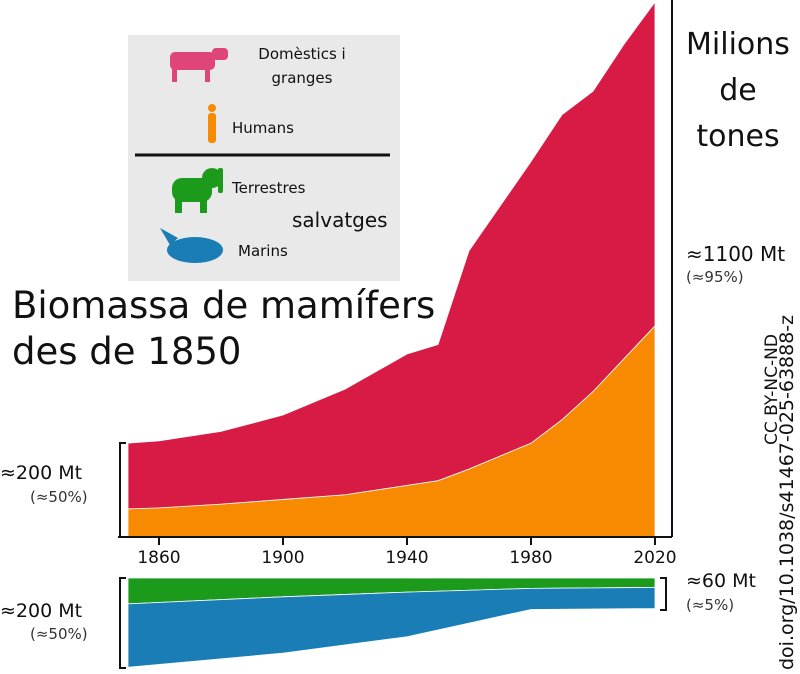 This screenshot has width=800, height=674. Describe the element at coordinates (191, 245) in the screenshot. I see `whale-icon` at that location.